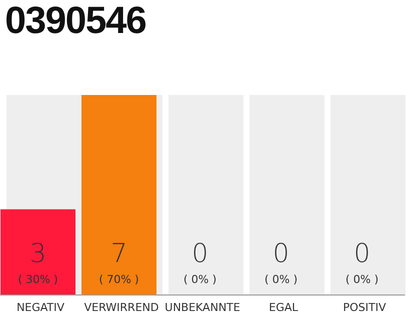 The height and width of the screenshot is (320, 410). Describe the element at coordinates (38, 262) in the screenshot. I see `data-label: 3 ( 30% )` at that location.